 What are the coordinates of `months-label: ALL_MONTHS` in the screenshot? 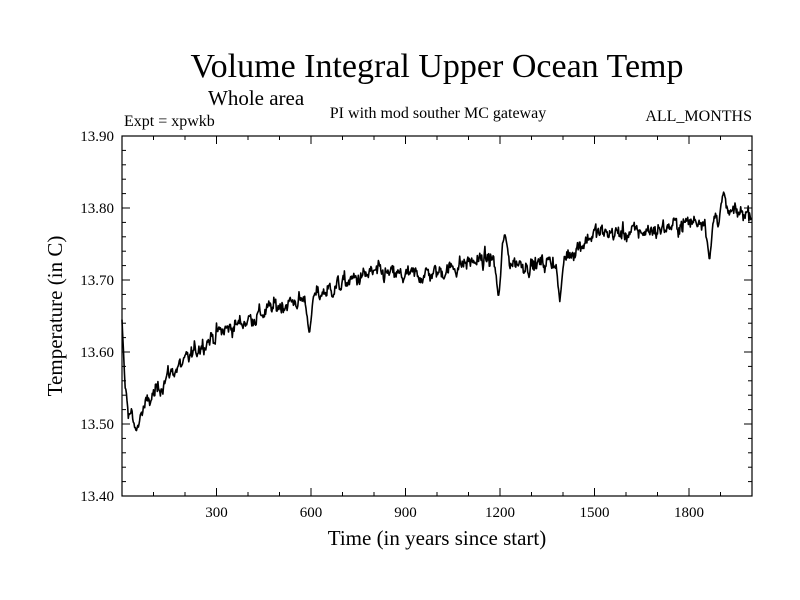 It's located at (698, 116).